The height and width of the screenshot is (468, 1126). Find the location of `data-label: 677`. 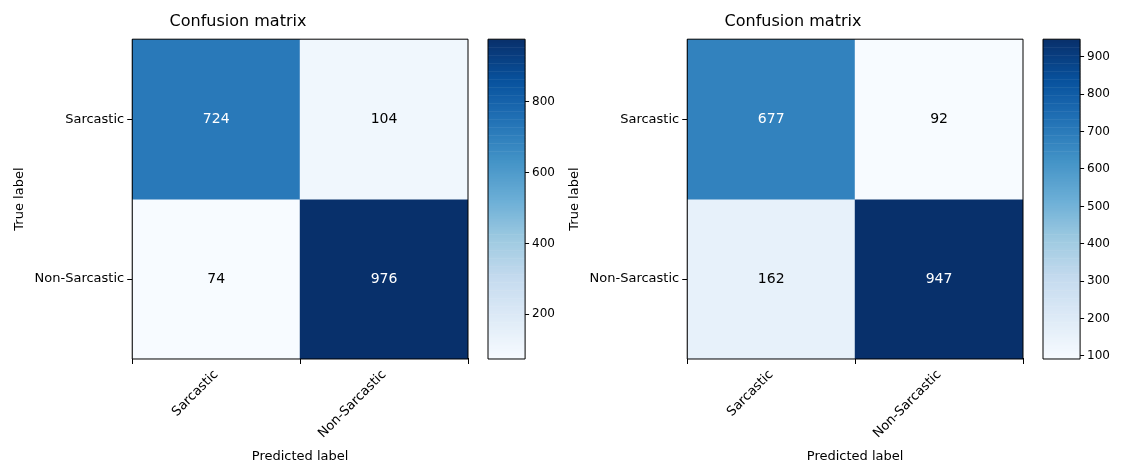

data-label: 677 is located at coordinates (771, 117).